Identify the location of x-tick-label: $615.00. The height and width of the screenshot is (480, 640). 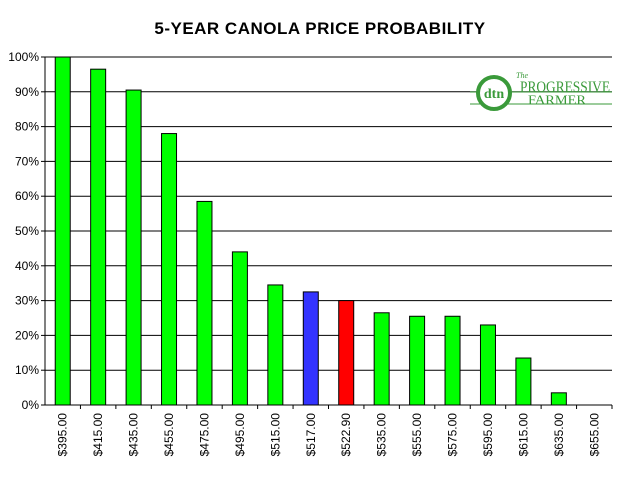
(523, 435).